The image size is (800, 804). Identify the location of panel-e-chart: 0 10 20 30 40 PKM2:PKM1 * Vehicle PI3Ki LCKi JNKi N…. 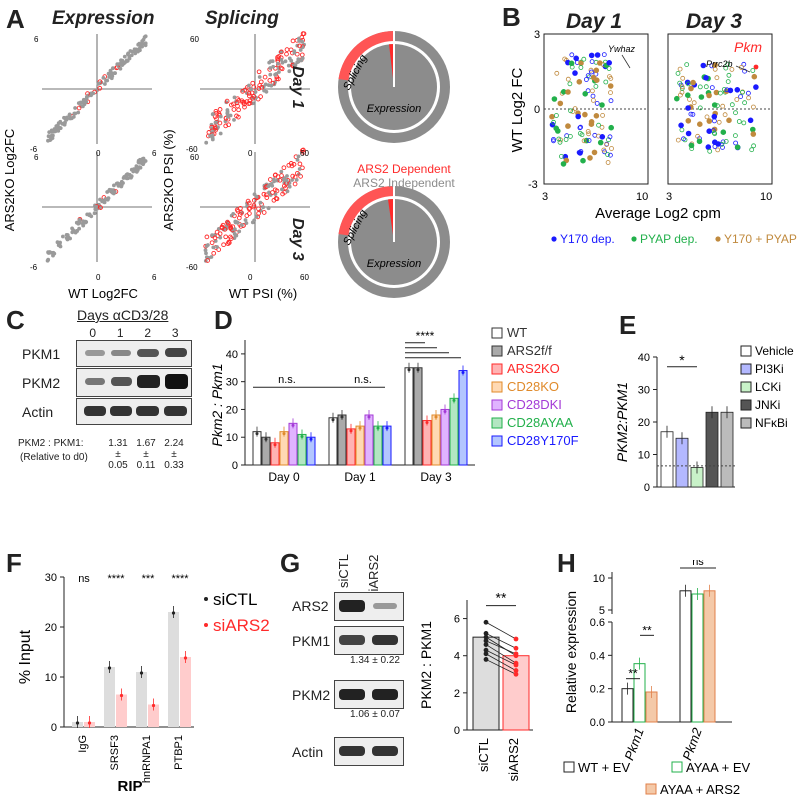
(704, 419).